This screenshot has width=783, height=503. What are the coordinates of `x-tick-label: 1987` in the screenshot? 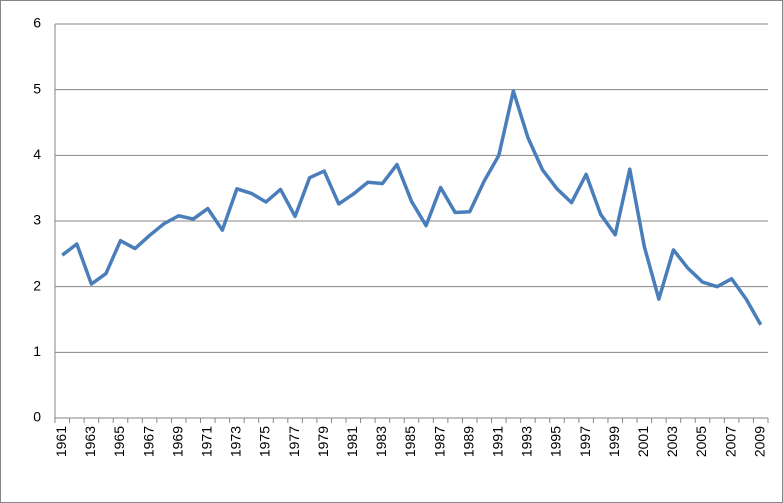 It's located at (439, 441).